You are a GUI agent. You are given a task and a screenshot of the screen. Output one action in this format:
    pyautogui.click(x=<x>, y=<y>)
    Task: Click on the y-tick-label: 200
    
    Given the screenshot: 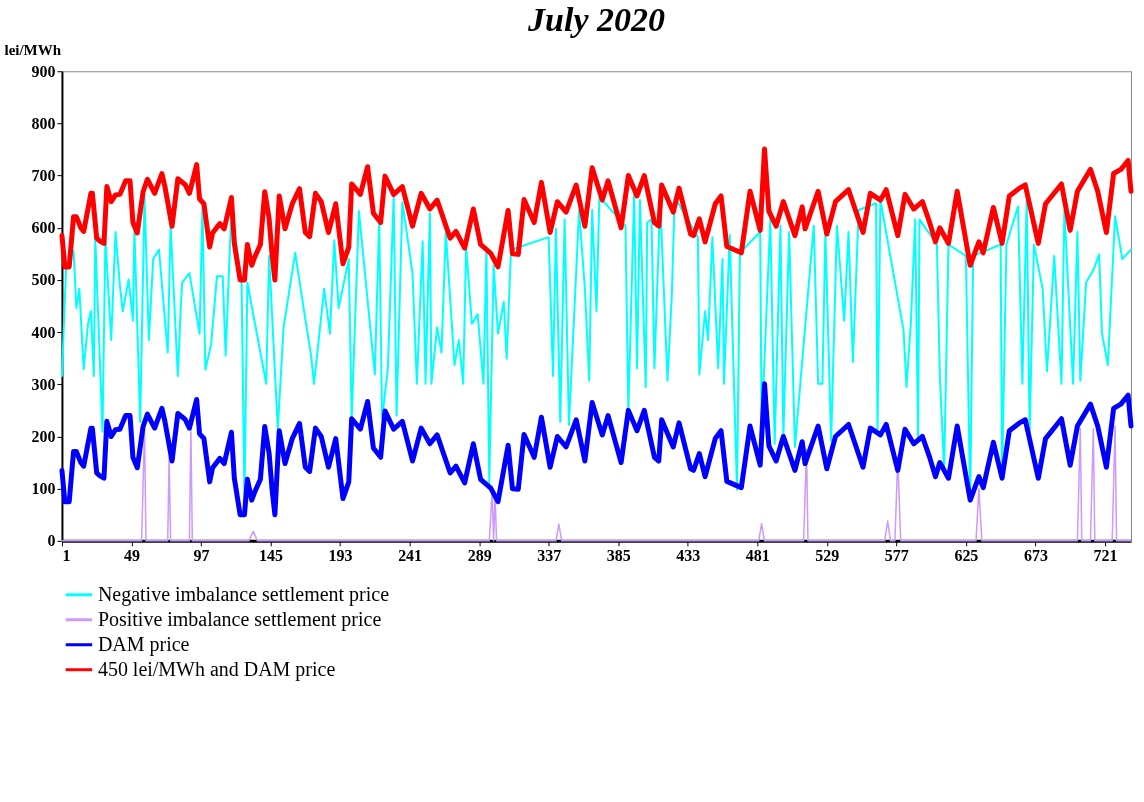 What is the action you would take?
    pyautogui.click(x=43, y=436)
    